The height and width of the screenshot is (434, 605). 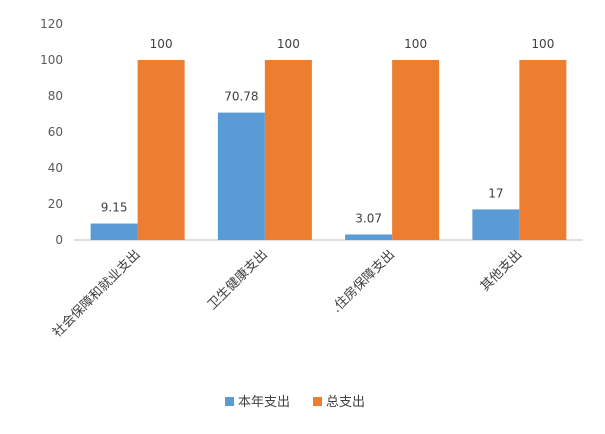 What do you see at coordinates (295, 402) in the screenshot?
I see `legend: 本年支出 总支出` at bounding box center [295, 402].